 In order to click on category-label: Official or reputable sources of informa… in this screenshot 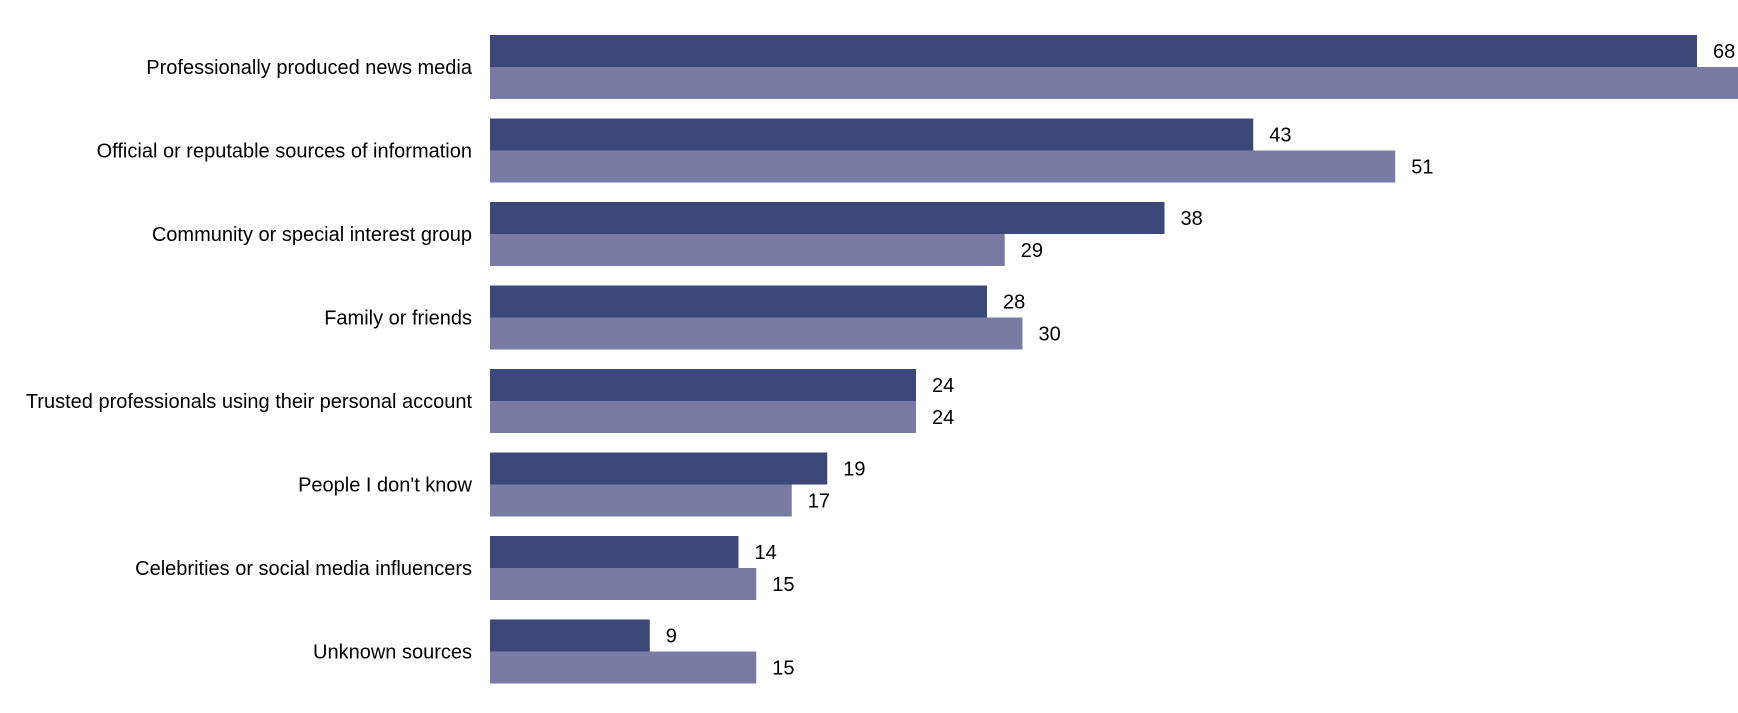, I will do `click(284, 152)`.